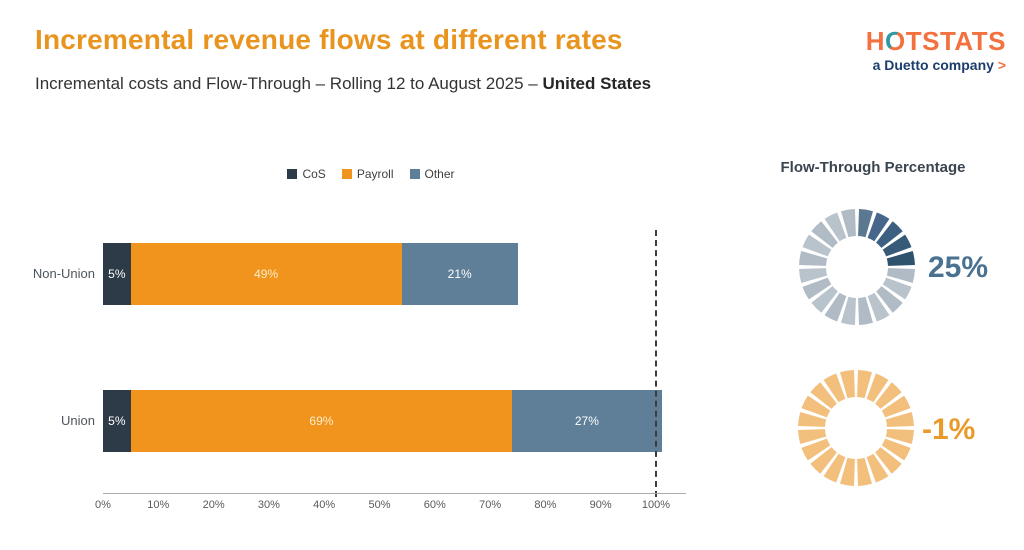 The image size is (1024, 550). Describe the element at coordinates (1001, 65) in the screenshot. I see `chevron-right-icon: >` at that location.